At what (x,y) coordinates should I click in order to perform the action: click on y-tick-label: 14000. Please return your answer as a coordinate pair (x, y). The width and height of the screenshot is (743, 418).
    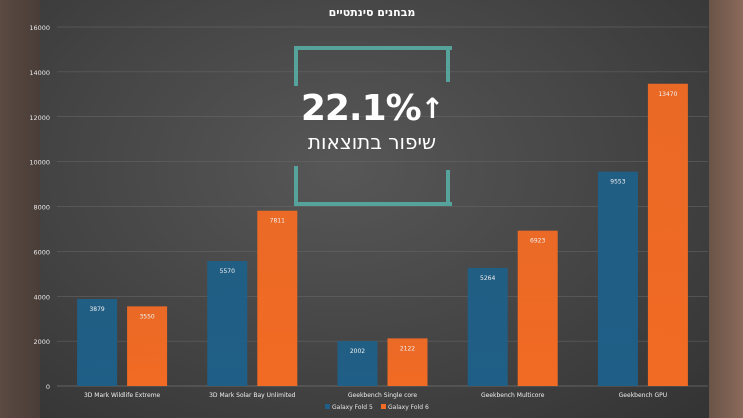
    Looking at the image, I should click on (39, 73).